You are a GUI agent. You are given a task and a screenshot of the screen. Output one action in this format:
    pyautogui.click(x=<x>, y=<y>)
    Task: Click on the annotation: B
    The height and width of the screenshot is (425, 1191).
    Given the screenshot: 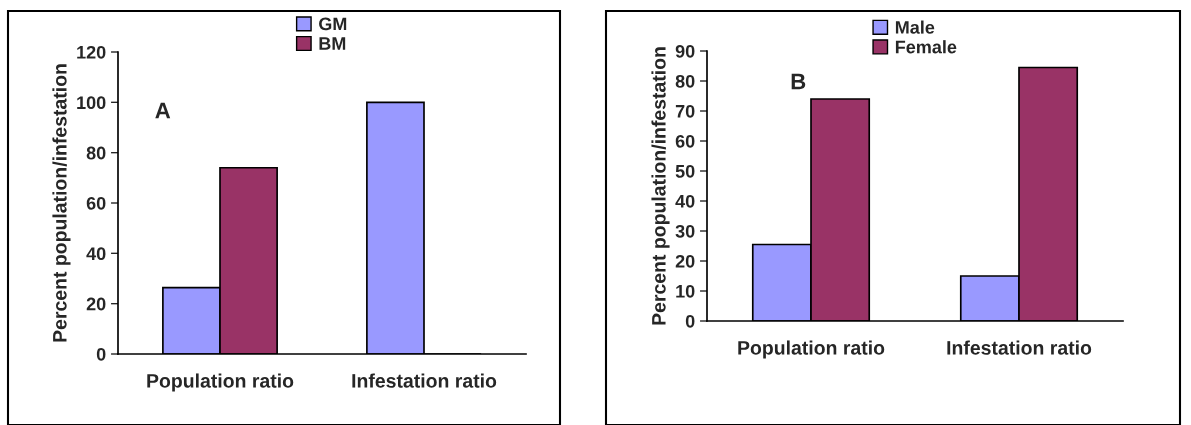 What is the action you would take?
    pyautogui.click(x=798, y=81)
    